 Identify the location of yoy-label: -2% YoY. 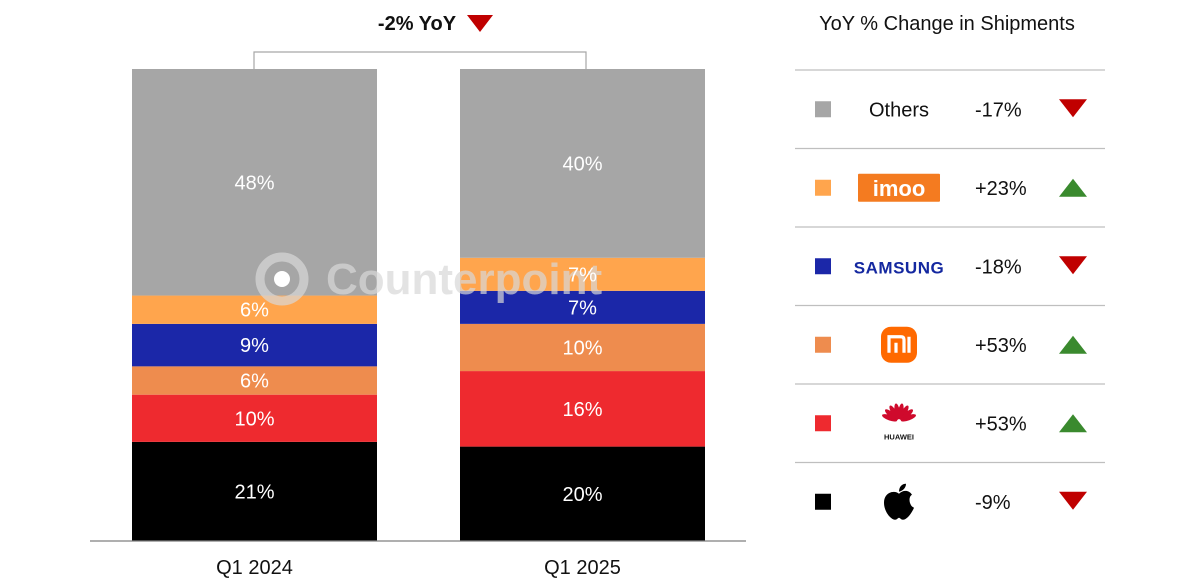
(417, 24).